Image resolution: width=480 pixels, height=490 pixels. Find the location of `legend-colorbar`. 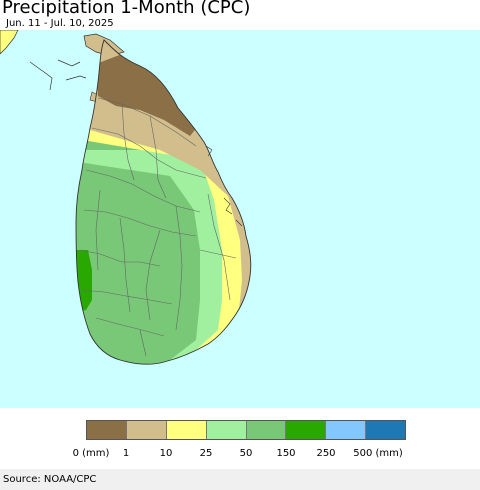

legend-colorbar is located at coordinates (246, 430).